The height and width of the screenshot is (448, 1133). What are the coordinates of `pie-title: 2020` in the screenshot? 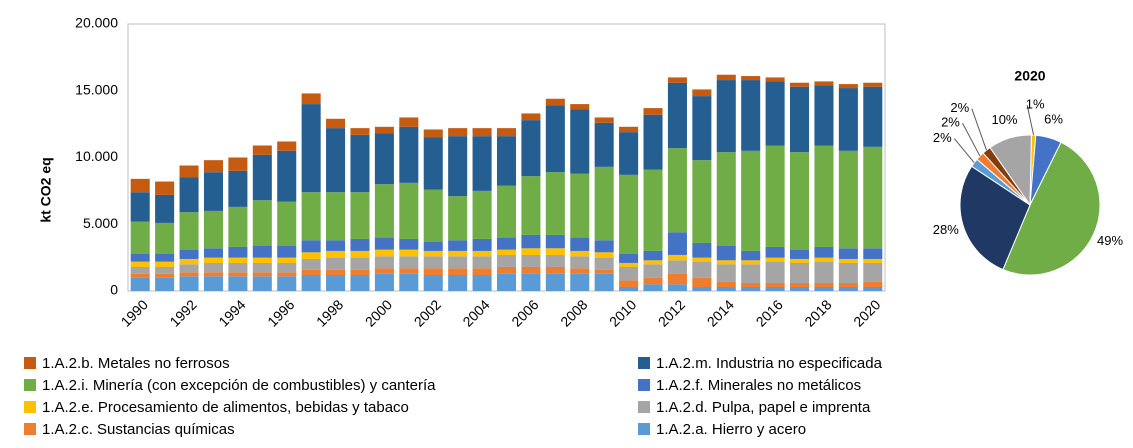 It's located at (1029, 76).